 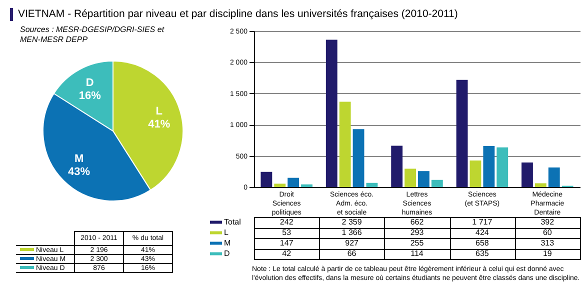 I want to click on data-label: 662, so click(x=417, y=221).